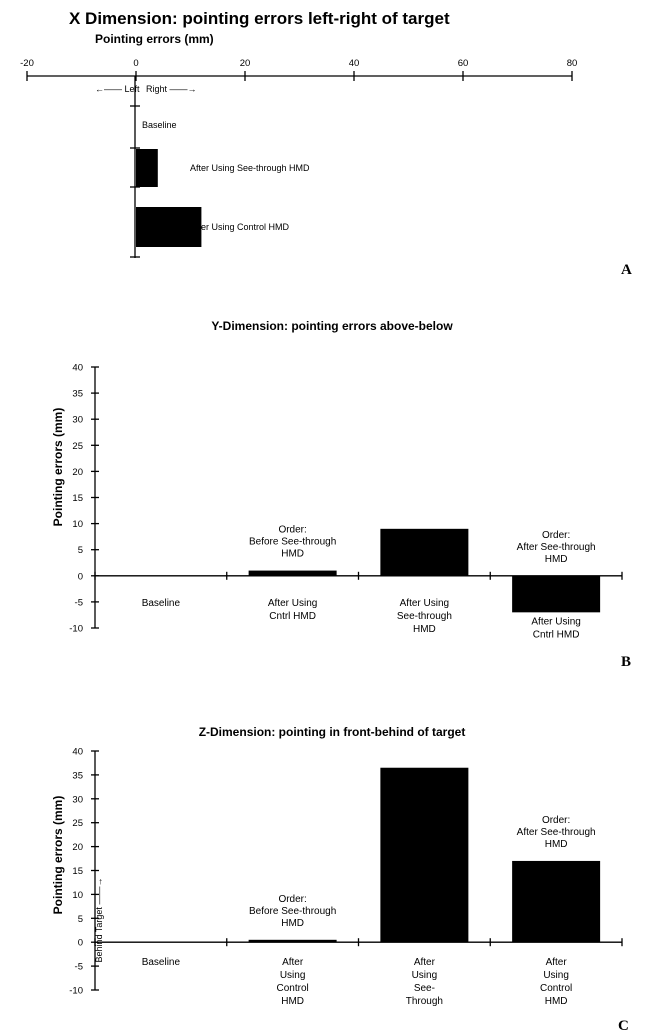  Describe the element at coordinates (80, 550) in the screenshot. I see `panel-b-y-tick-label: 5` at that location.